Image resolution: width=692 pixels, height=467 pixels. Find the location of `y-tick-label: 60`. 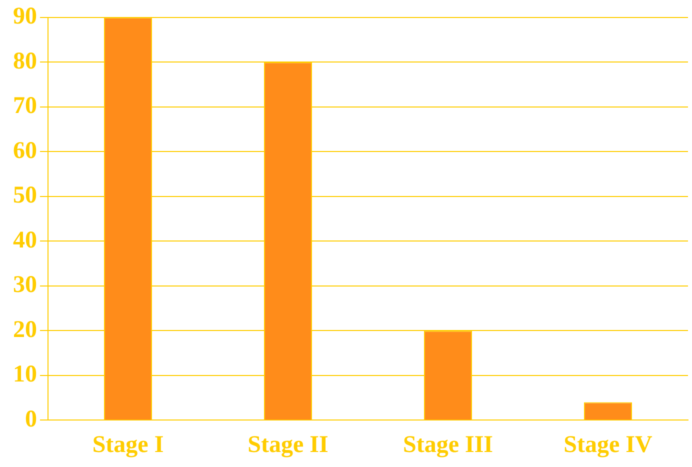

y-tick-label: 60 is located at coordinates (25, 151).